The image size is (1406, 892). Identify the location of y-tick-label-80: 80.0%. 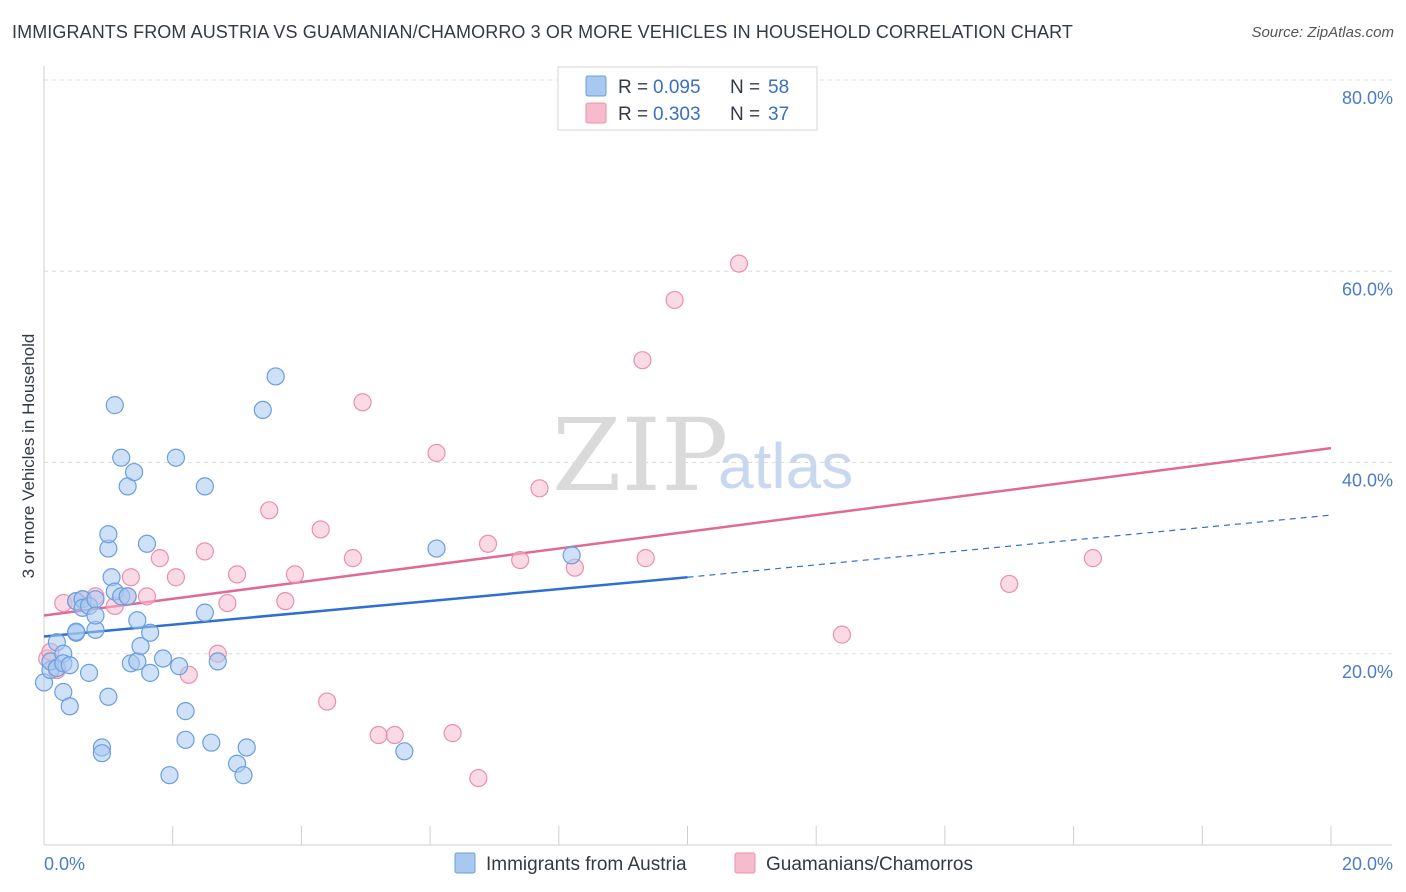
(1367, 98).